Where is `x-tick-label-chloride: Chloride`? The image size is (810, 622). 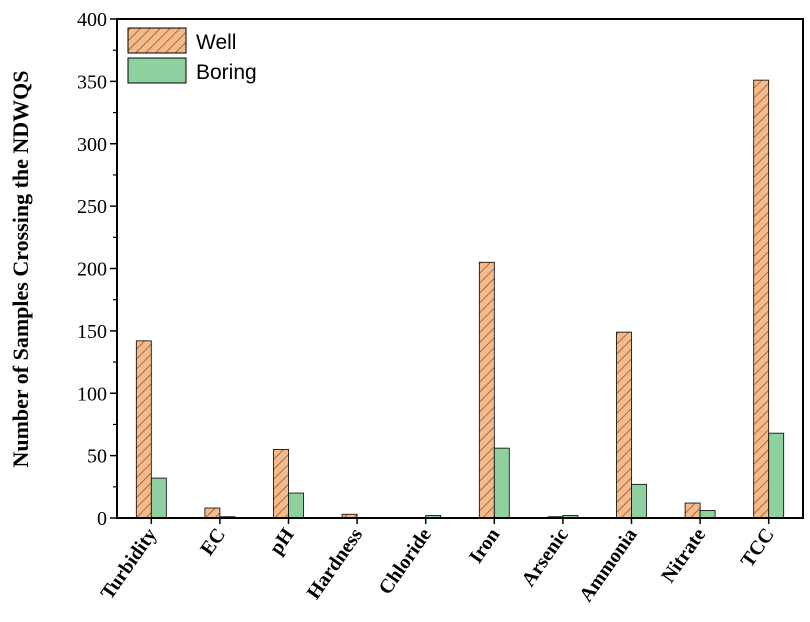 x-tick-label-chloride: Chloride is located at coordinates (404, 561).